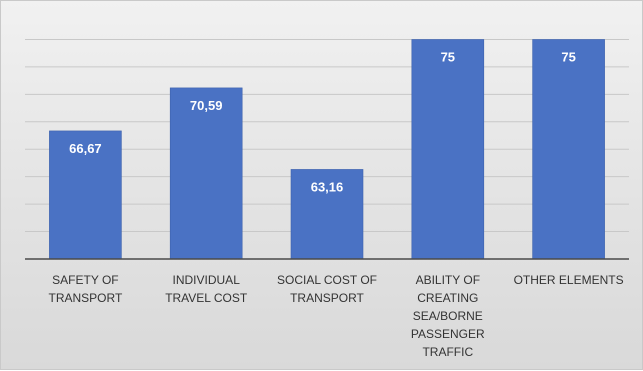 The height and width of the screenshot is (371, 643). Describe the element at coordinates (86, 289) in the screenshot. I see `category-label-0: SAFETY OF TRANSPORT` at that location.